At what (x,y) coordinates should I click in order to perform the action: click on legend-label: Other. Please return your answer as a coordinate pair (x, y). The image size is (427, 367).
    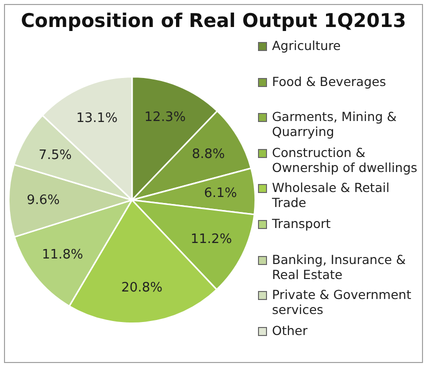
    Looking at the image, I should click on (290, 330).